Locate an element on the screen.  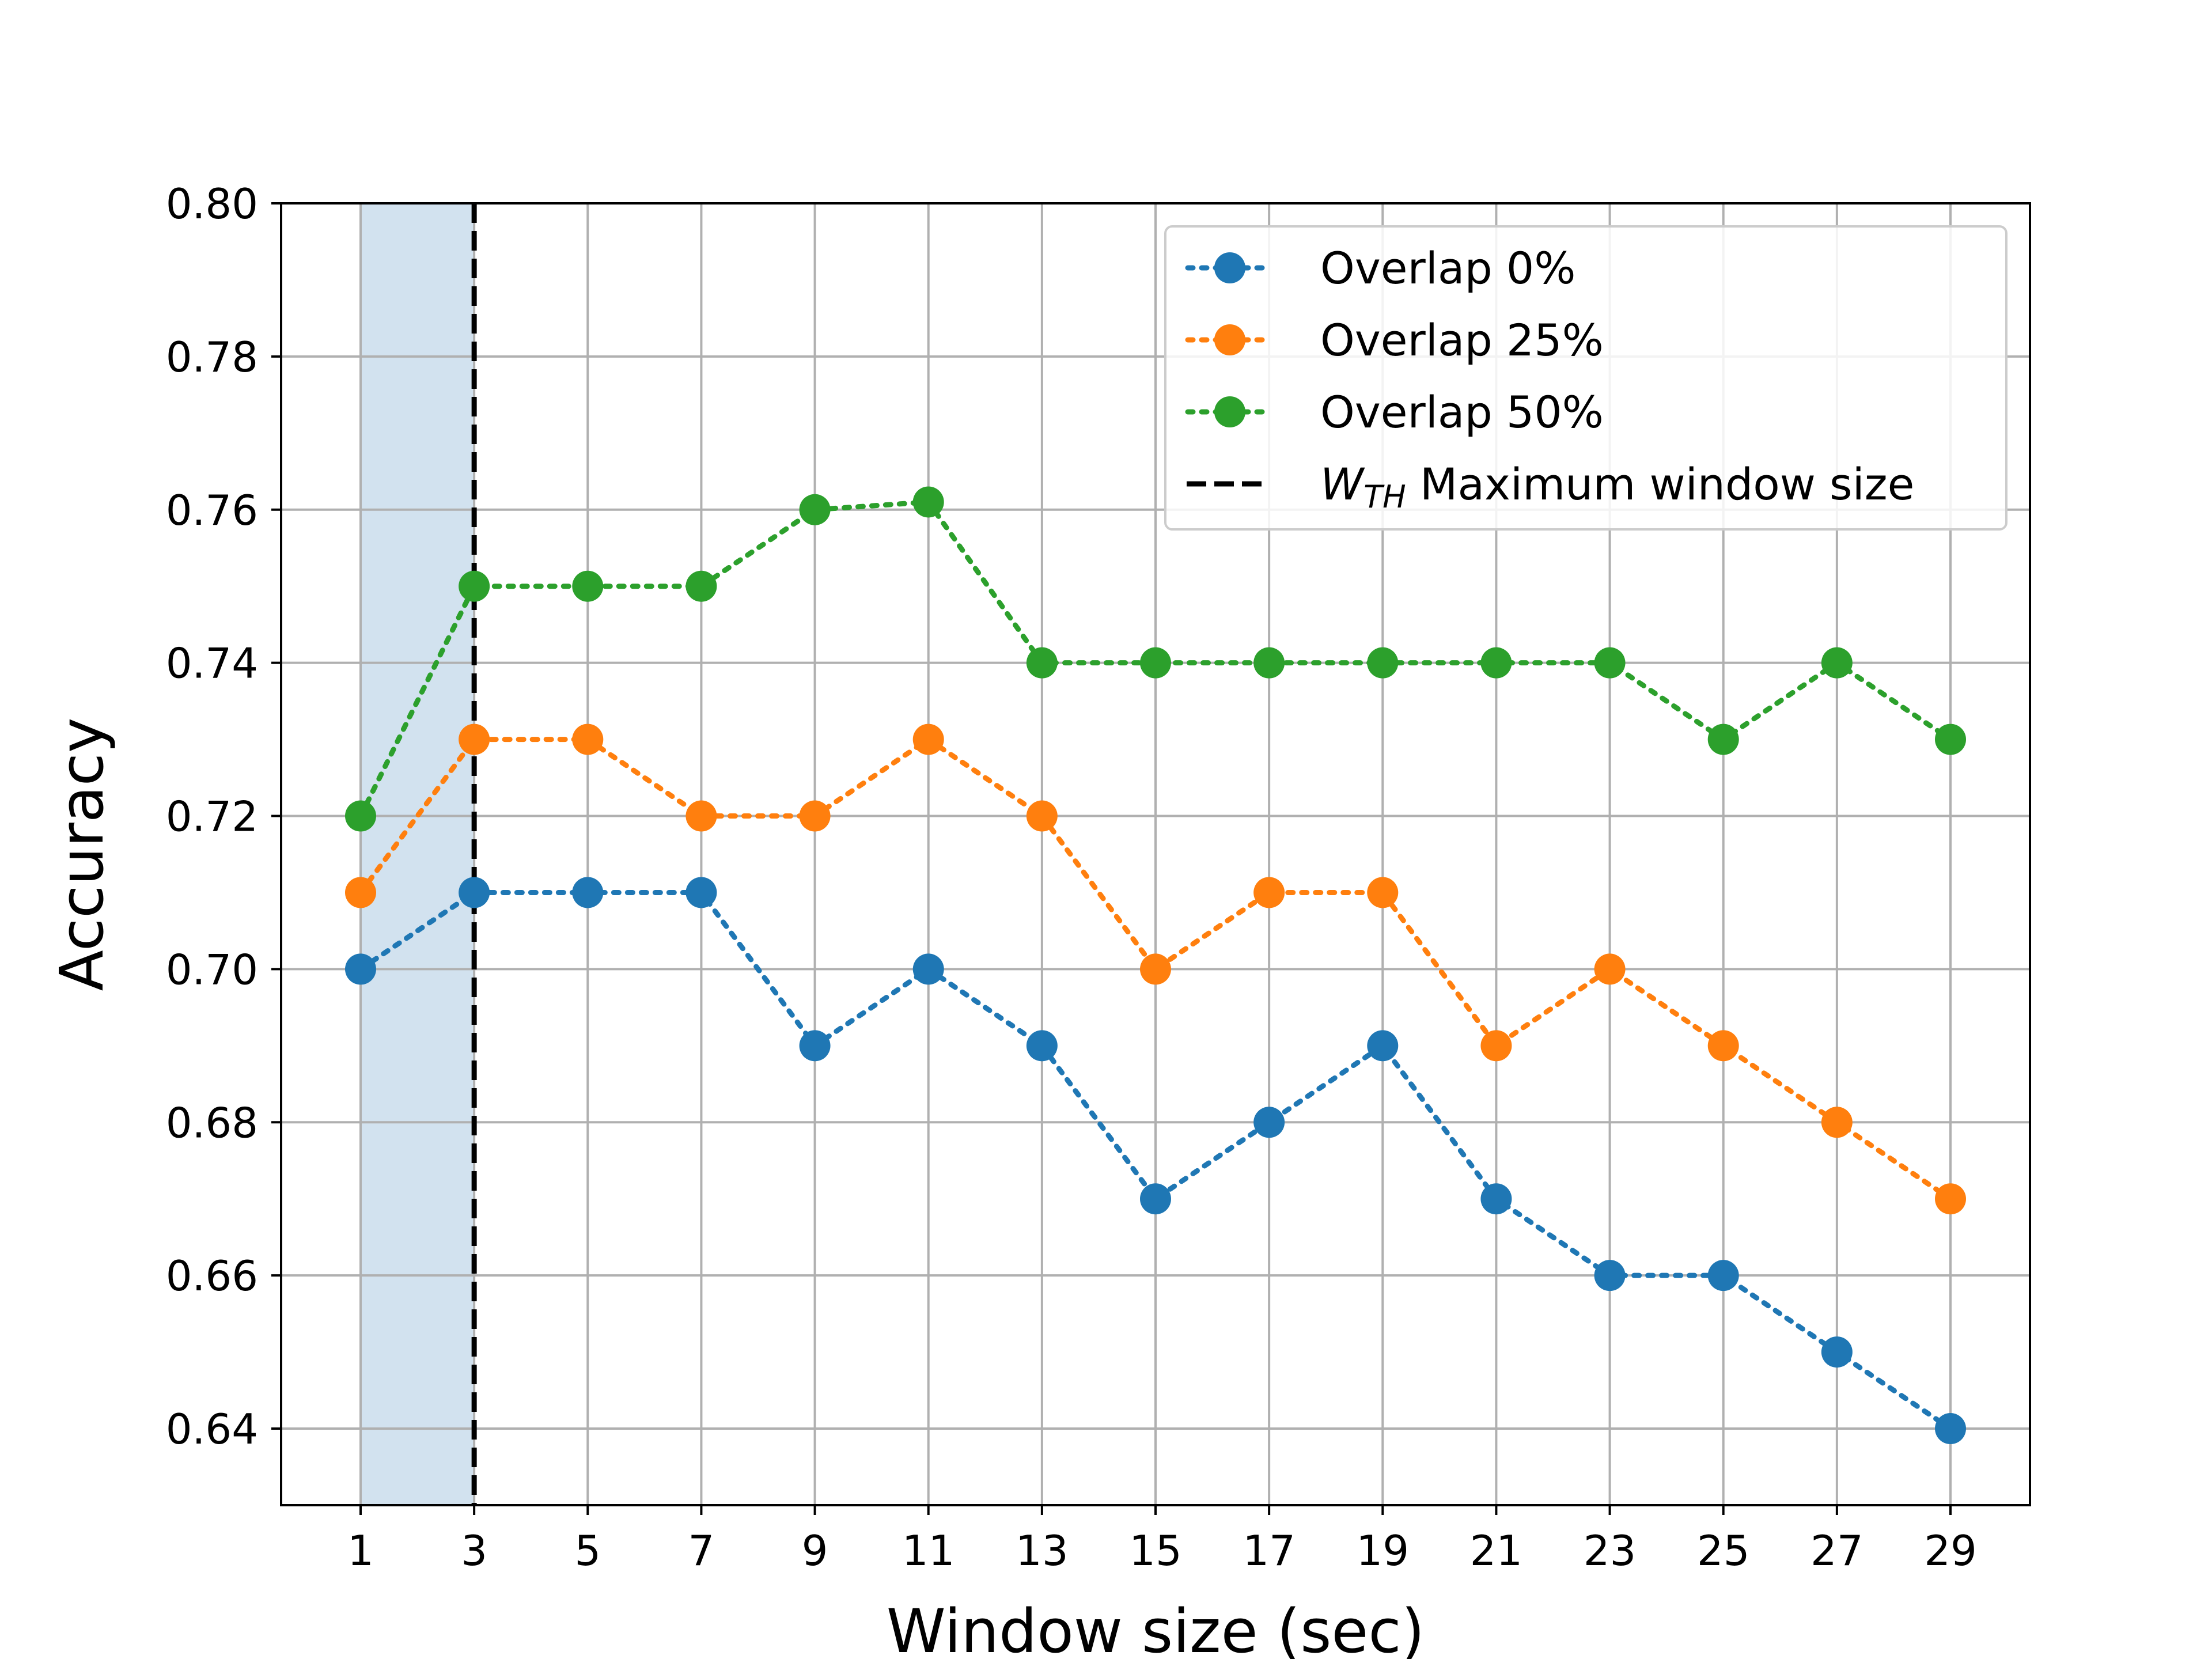
legend-label: WTH Maximum window size is located at coordinates (1617, 487).